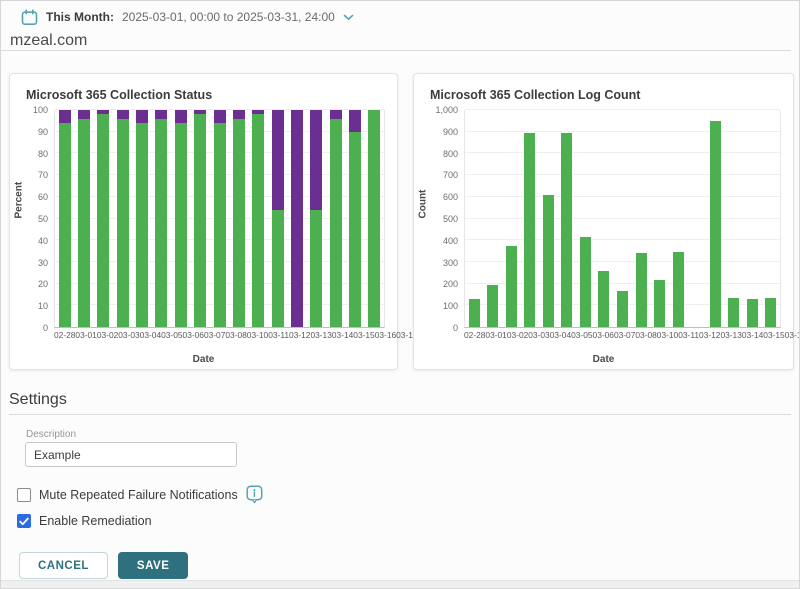  What do you see at coordinates (63, 565) in the screenshot?
I see `cancel-button: CANCEL` at bounding box center [63, 565].